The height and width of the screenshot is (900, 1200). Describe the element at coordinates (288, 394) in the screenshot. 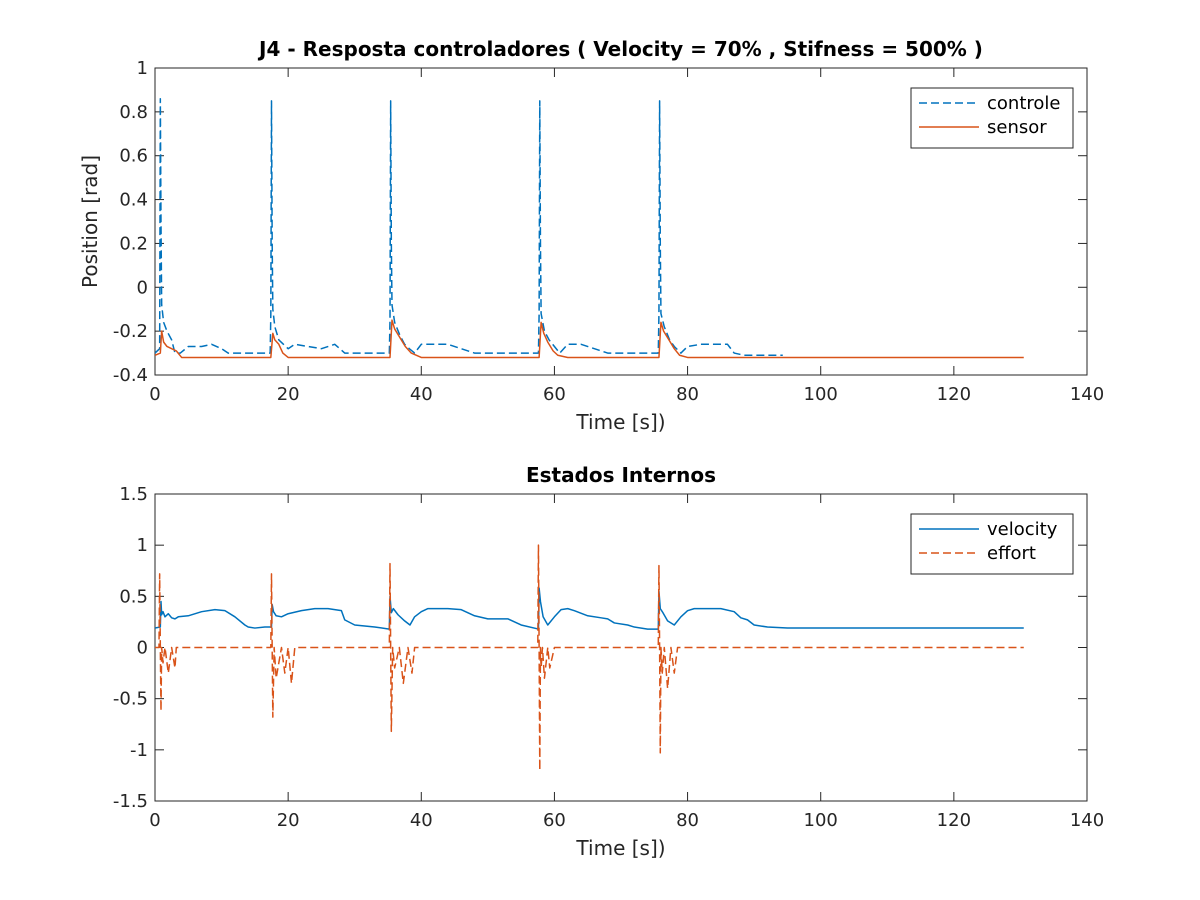

I see `plot-1-x-tick-label: 20` at that location.